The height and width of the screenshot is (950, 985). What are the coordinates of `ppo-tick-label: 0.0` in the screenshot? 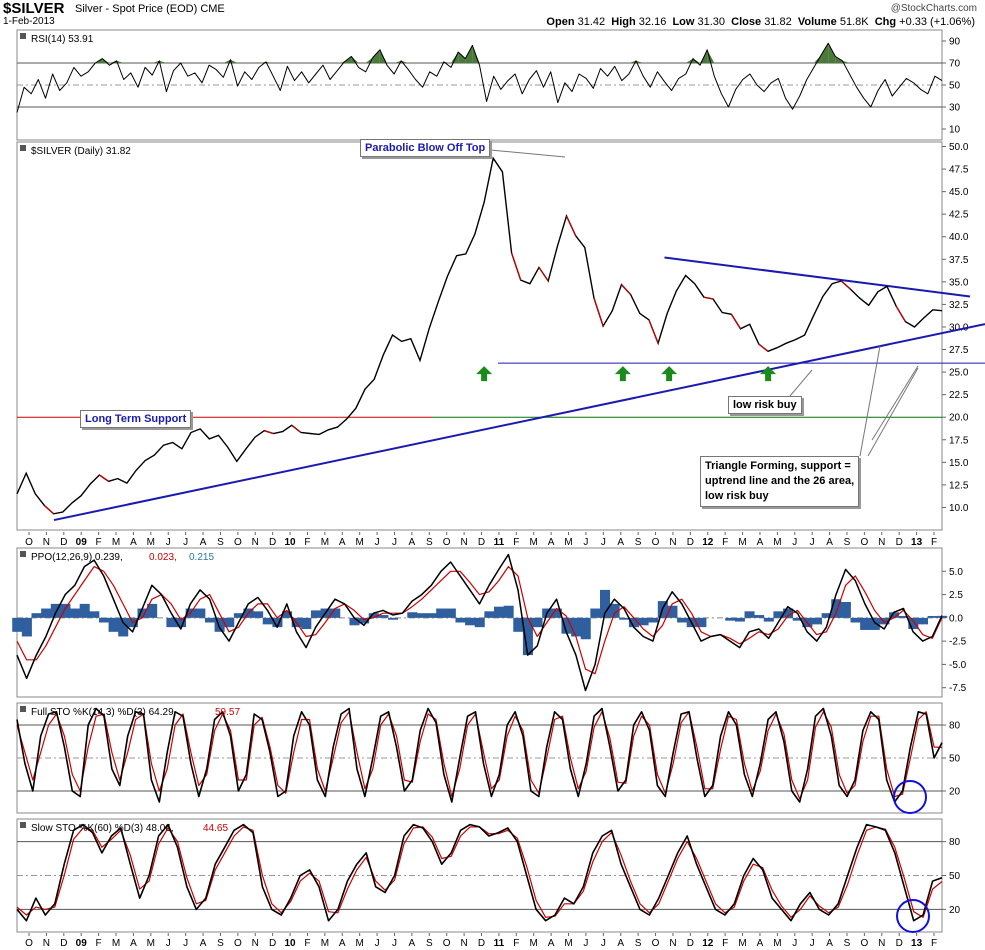 It's located at (956, 618).